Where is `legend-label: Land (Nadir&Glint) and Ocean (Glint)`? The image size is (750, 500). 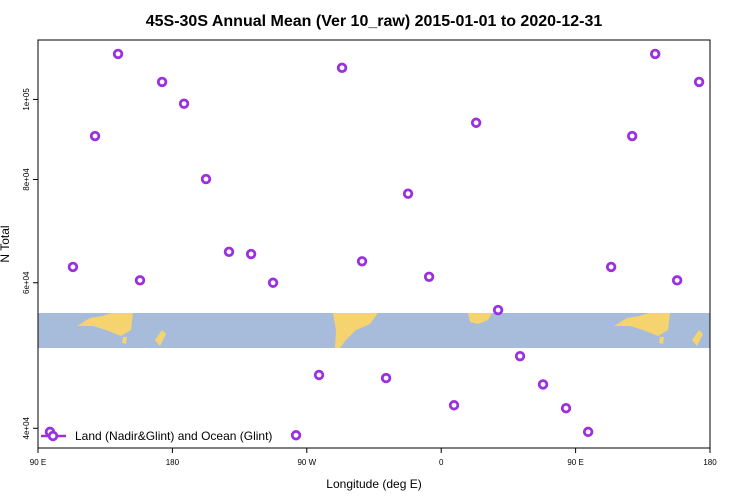 legend-label: Land (Nadir&Glint) and Ocean (Glint) is located at coordinates (173, 436).